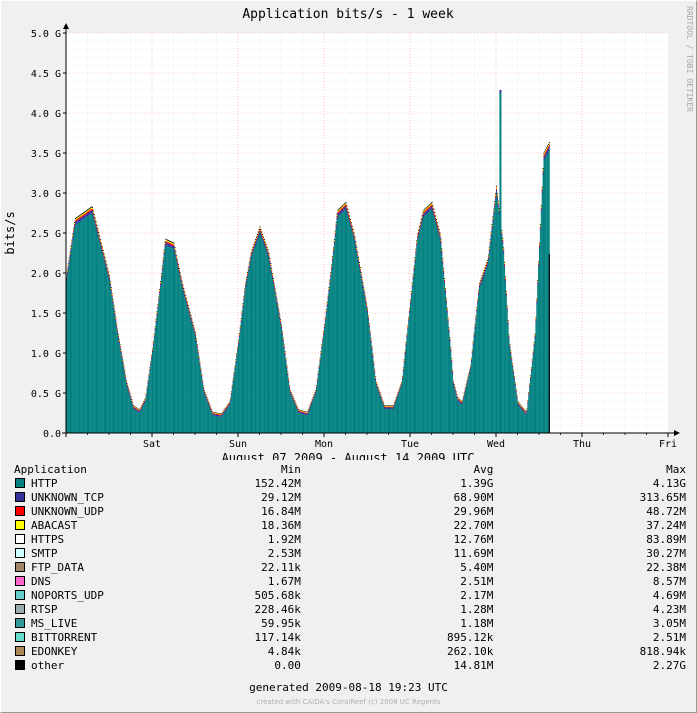 The height and width of the screenshot is (713, 697). Describe the element at coordinates (290, 469) in the screenshot. I see `column-header: Min` at that location.